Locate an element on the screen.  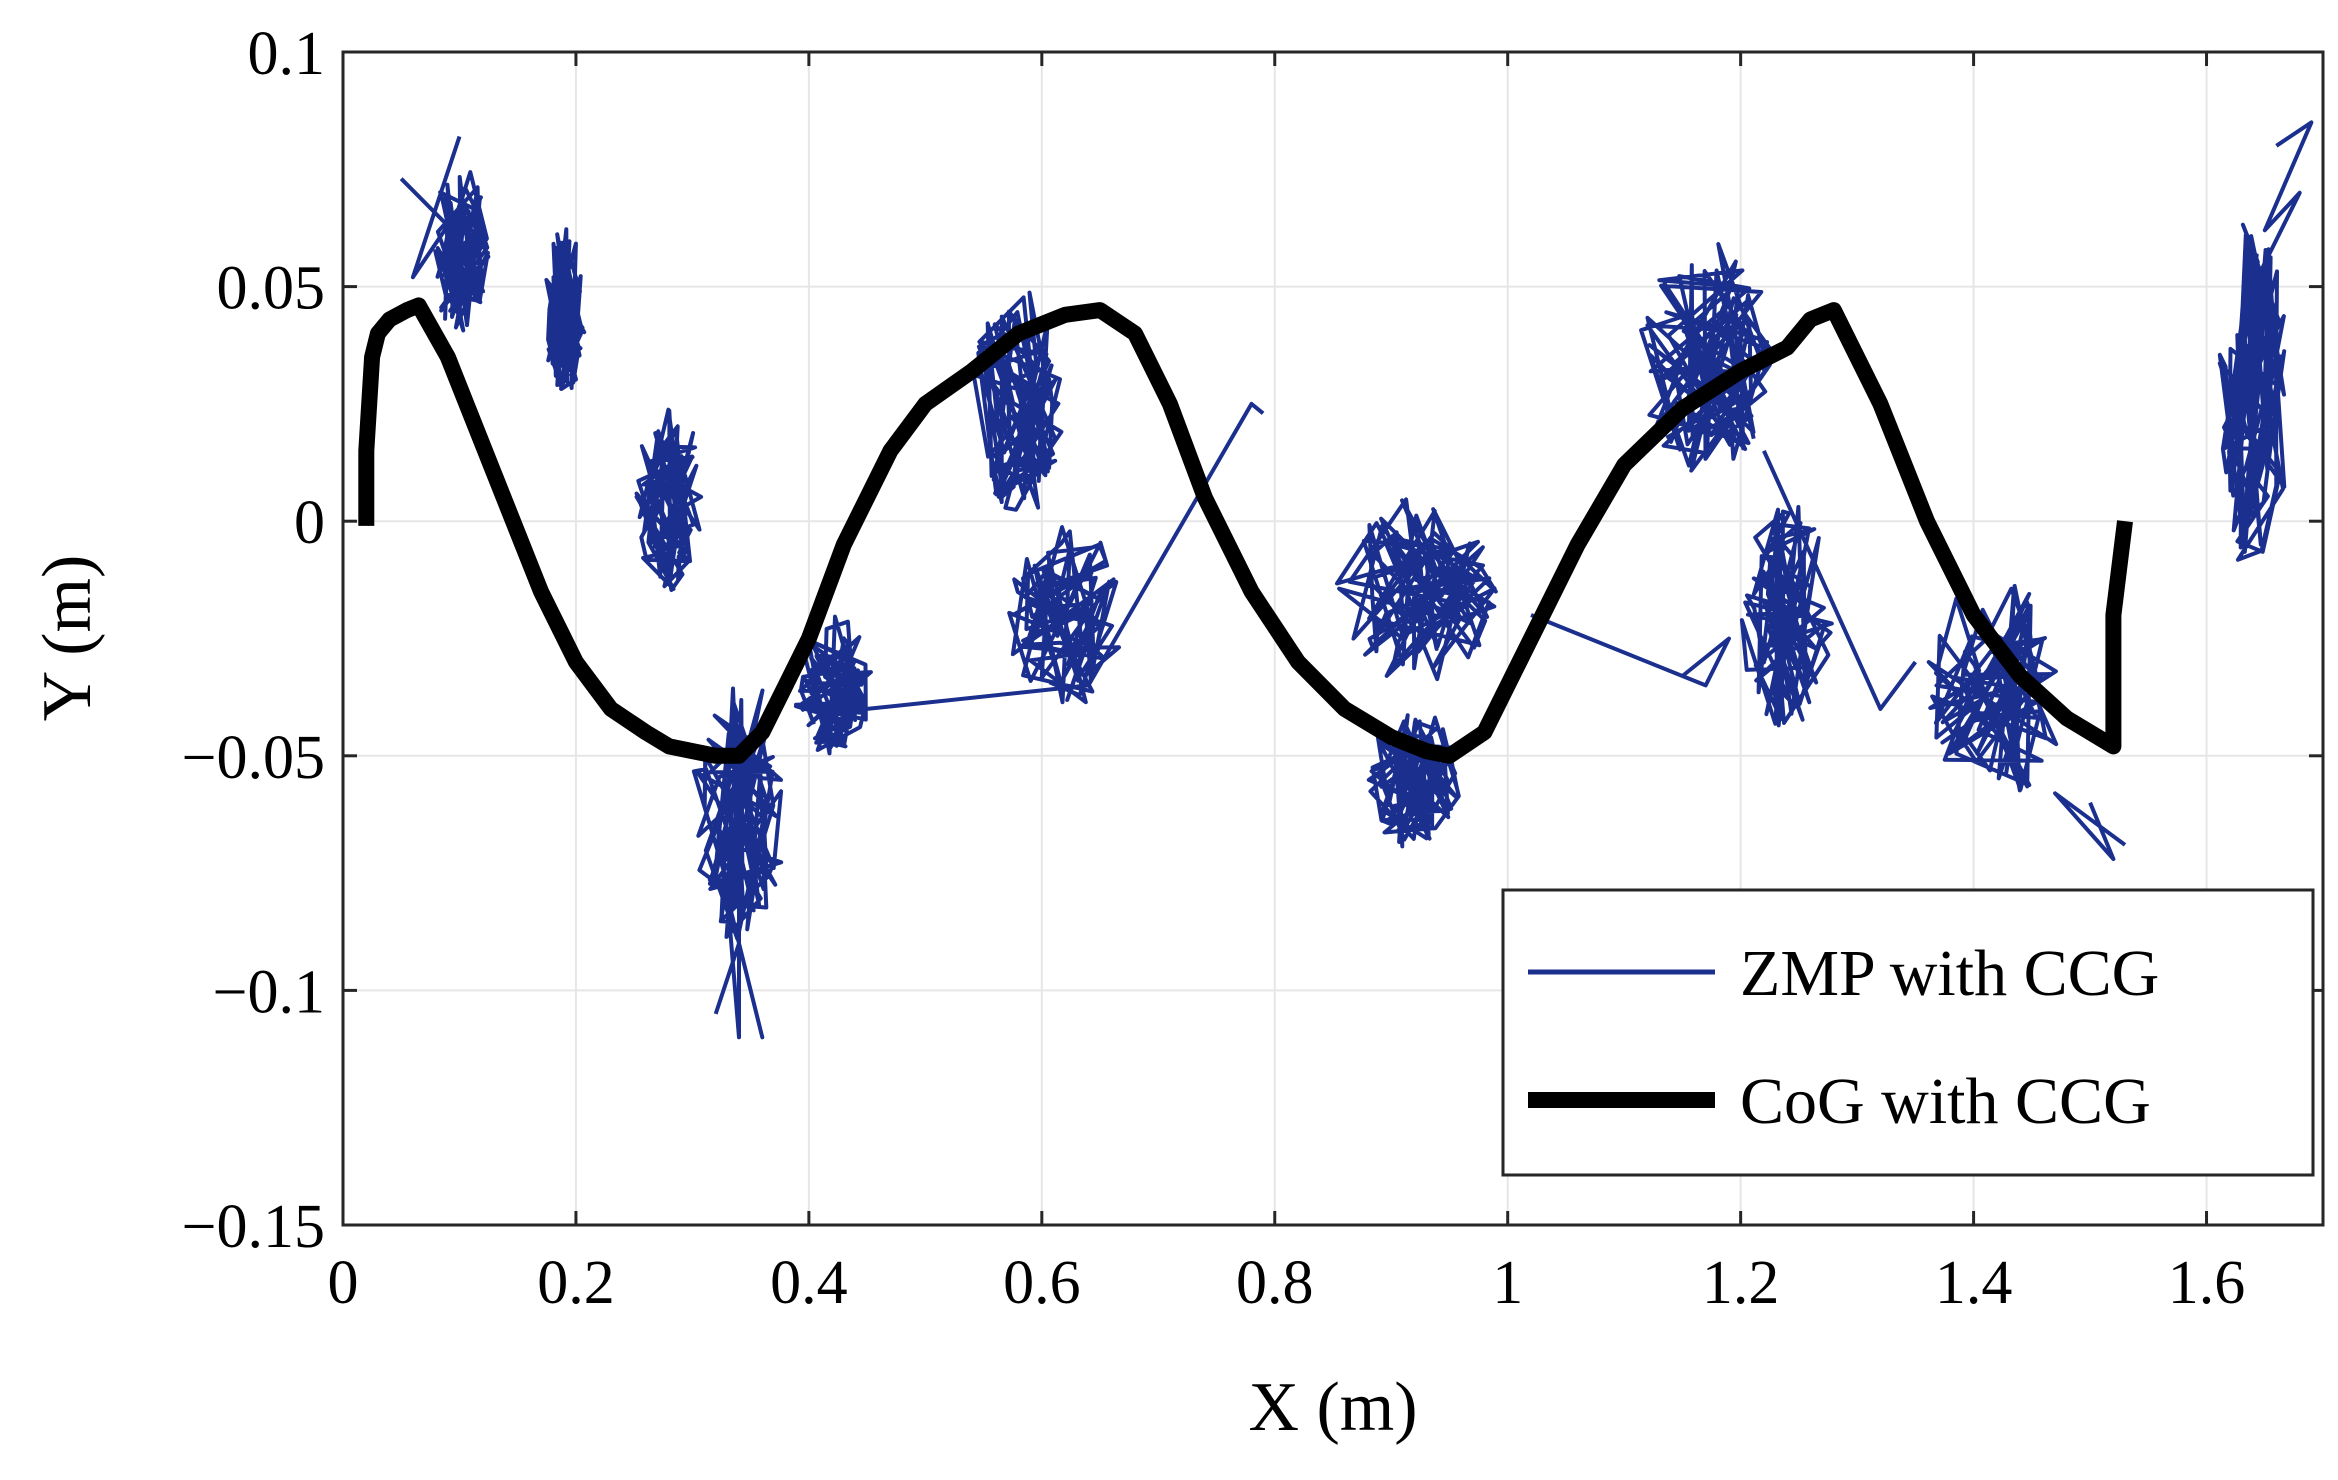
y-tick-label: 0 is located at coordinates (309, 523).